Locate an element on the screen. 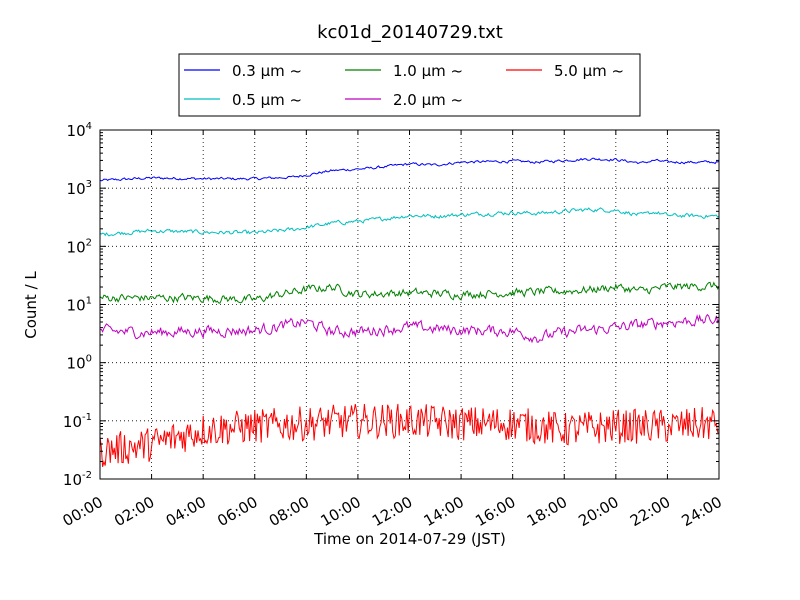  legend-box is located at coordinates (409, 85).